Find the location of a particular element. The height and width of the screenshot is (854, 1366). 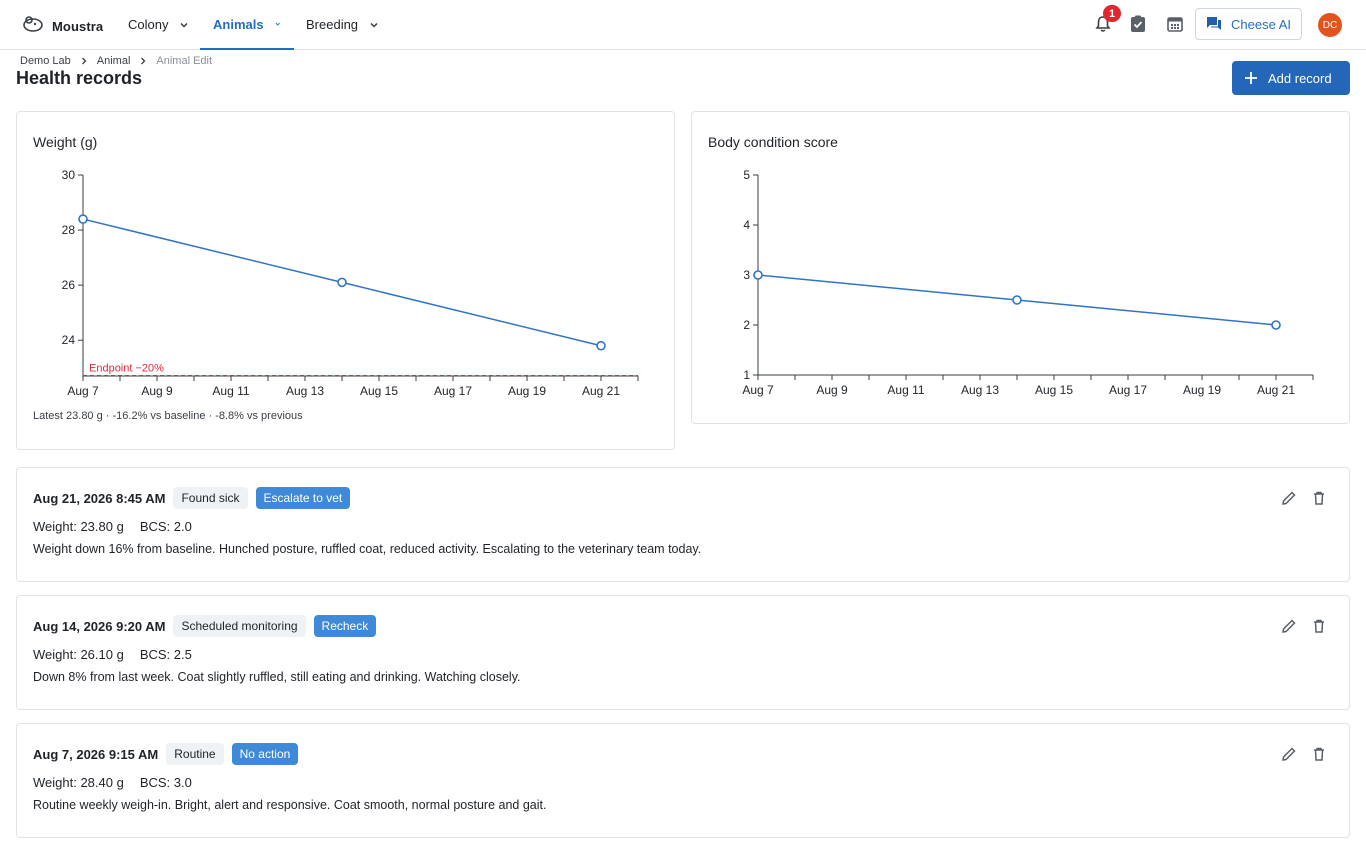

add-record-label: Add record is located at coordinates (1300, 78).